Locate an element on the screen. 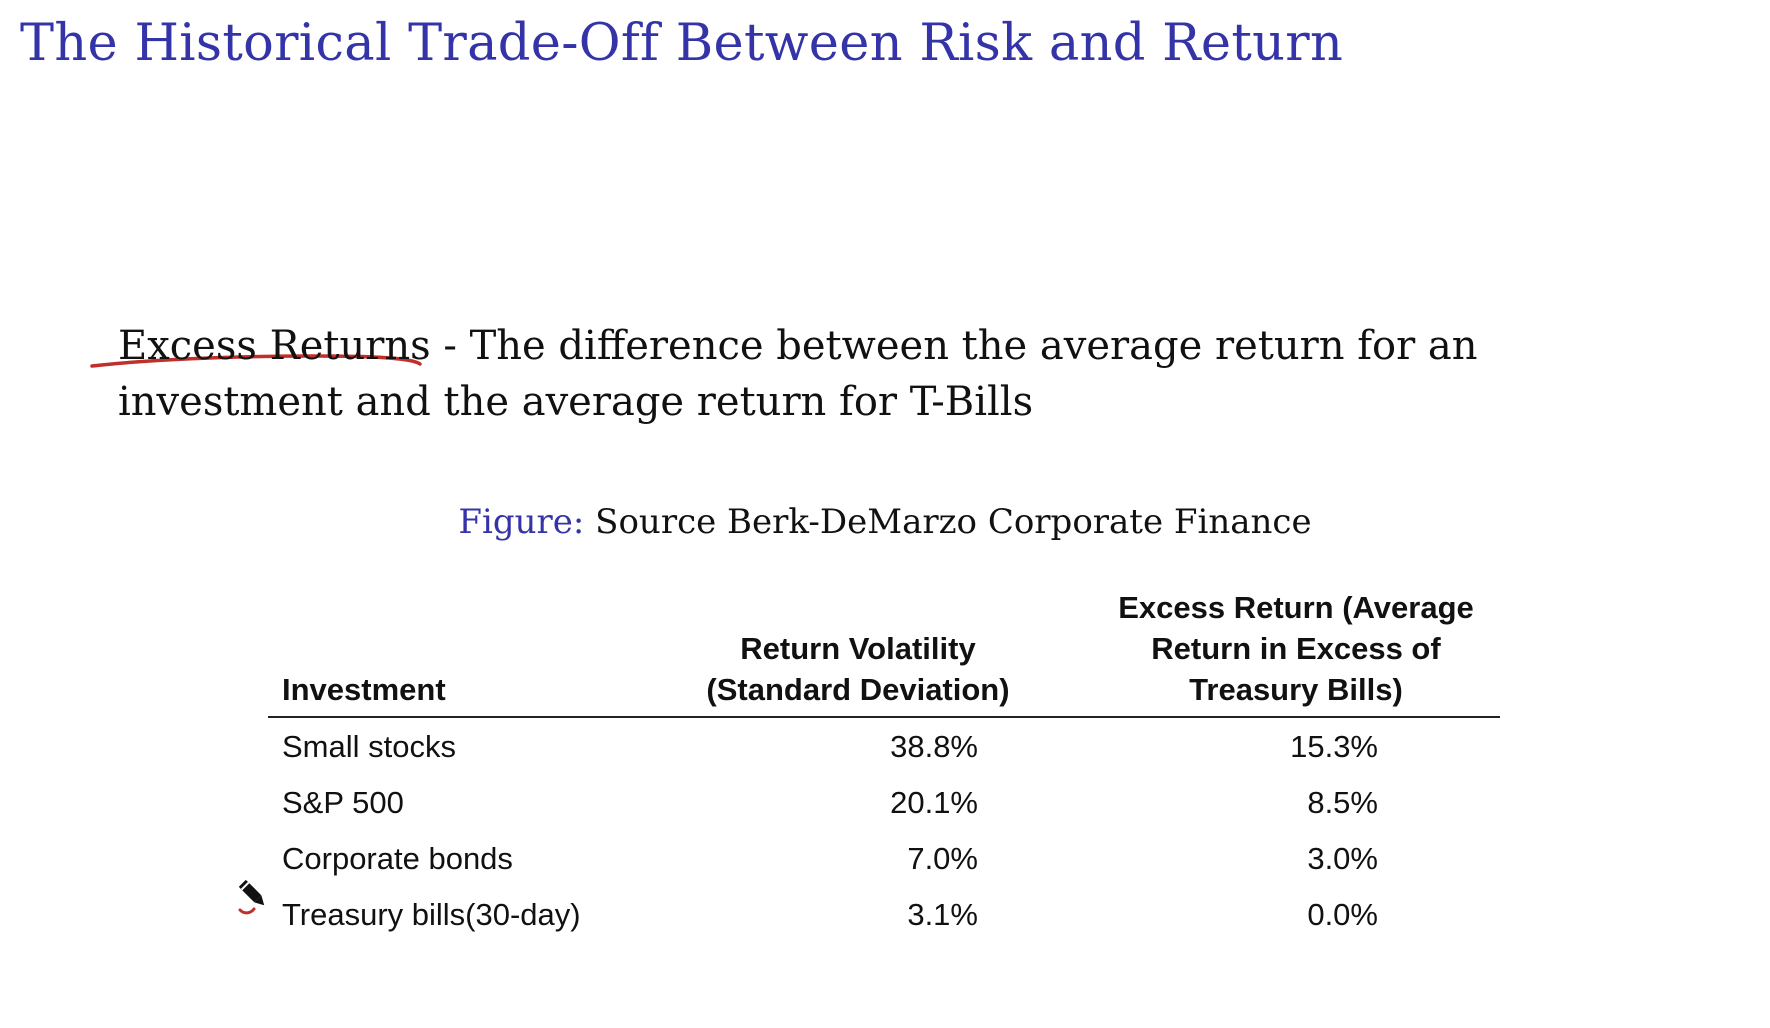 This screenshot has width=1770, height=1028. header-excess-line: Excess Return (Average is located at coordinates (1296, 607).